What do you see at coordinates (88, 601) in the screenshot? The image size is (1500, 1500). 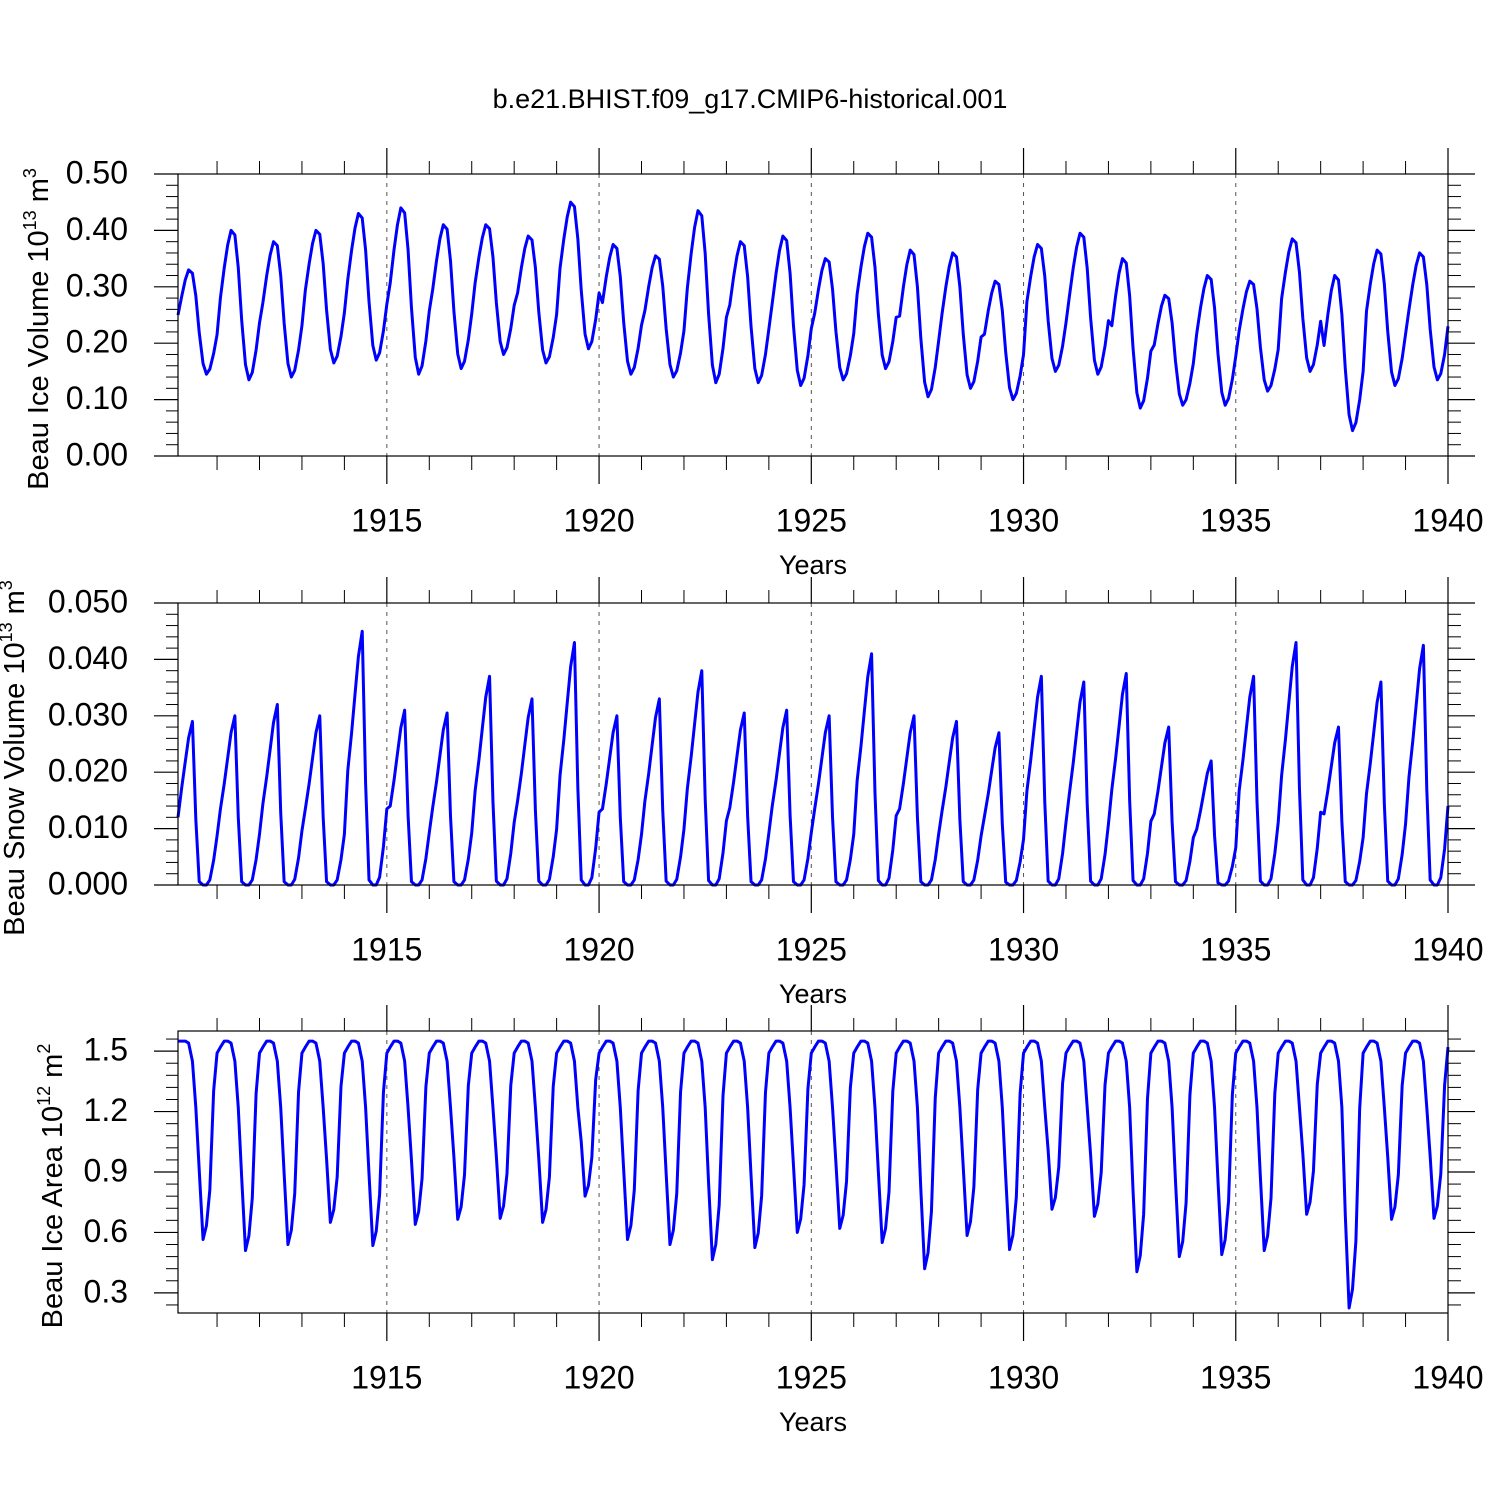 I see `y-tick-label: 0.050` at bounding box center [88, 601].